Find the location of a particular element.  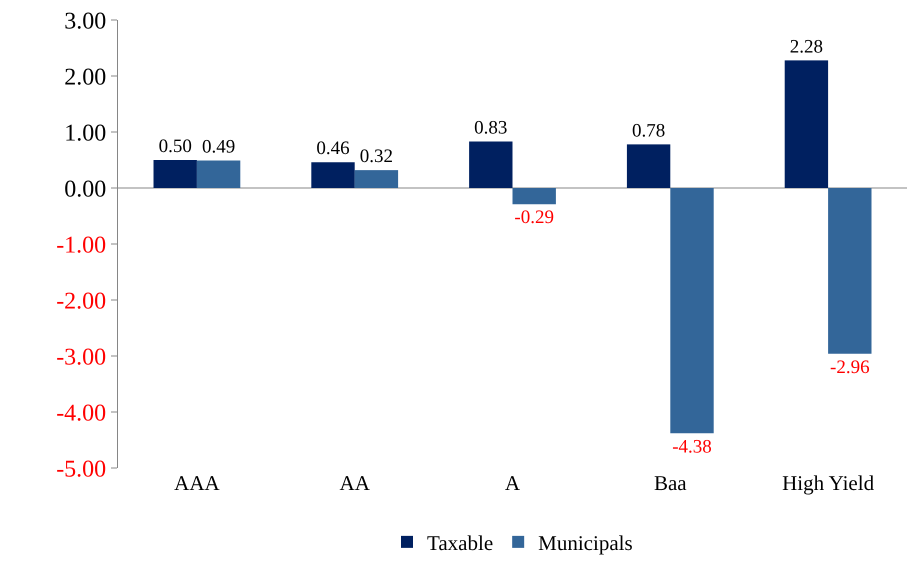

x-tick-label: High Yield is located at coordinates (828, 483).